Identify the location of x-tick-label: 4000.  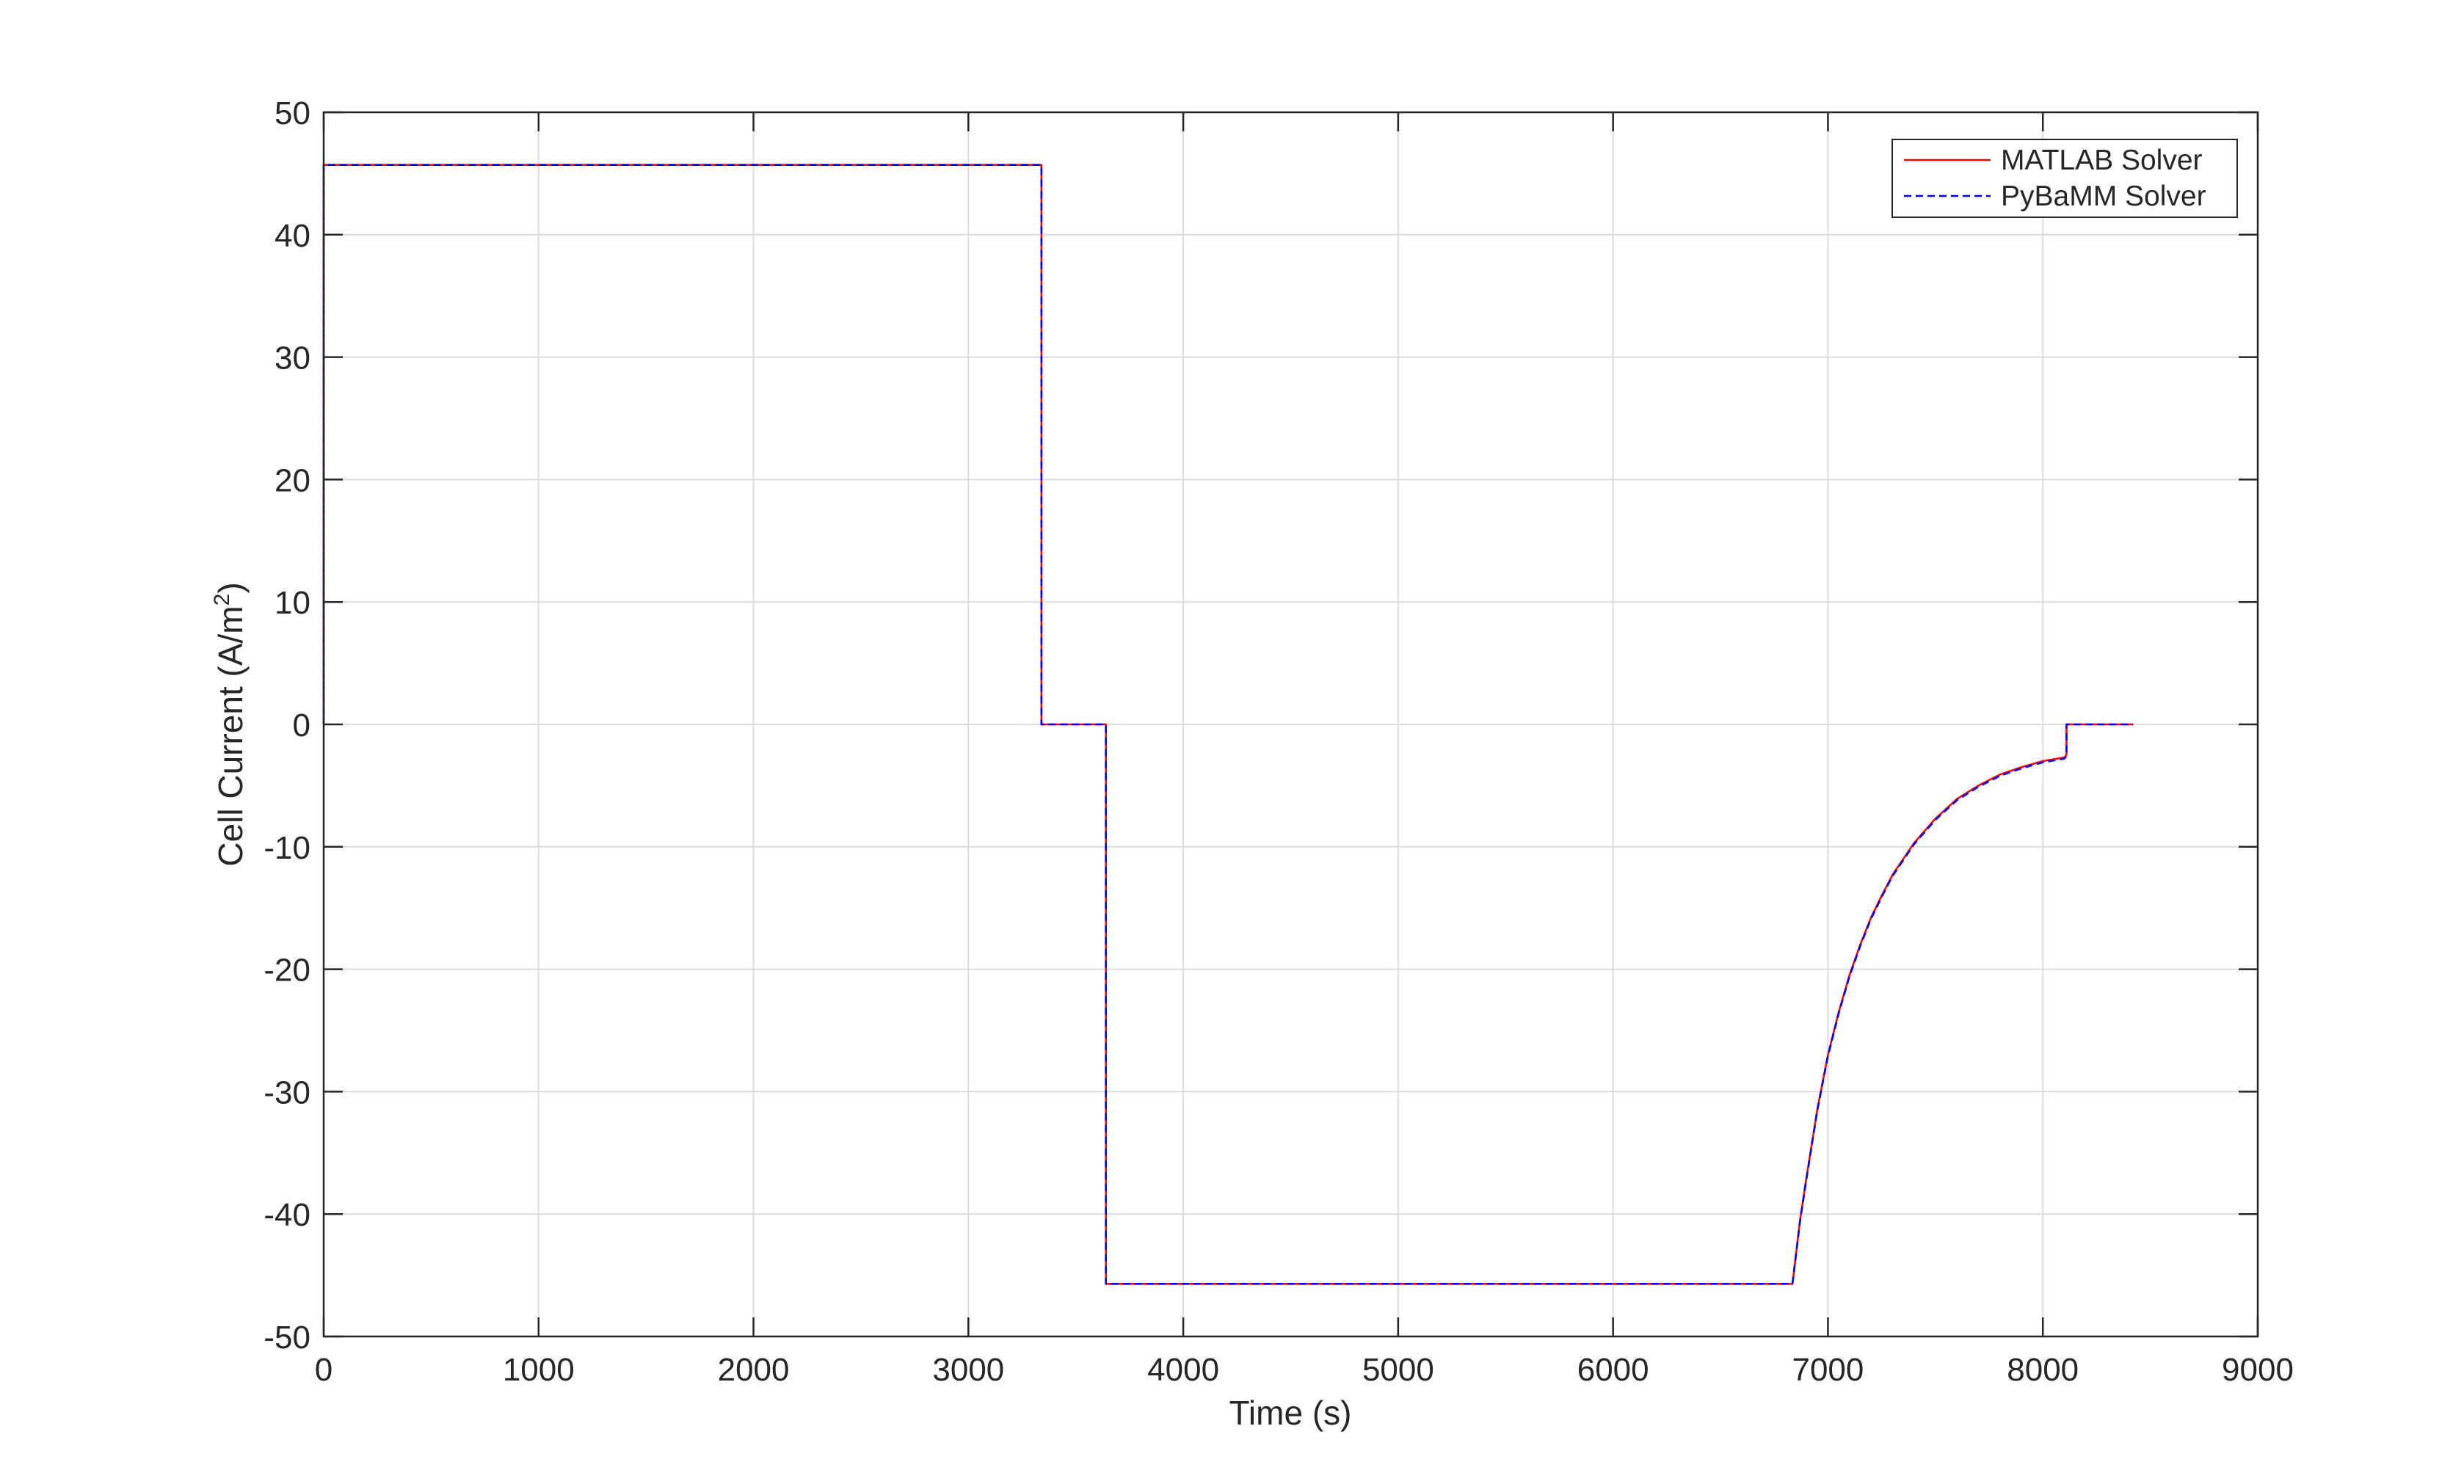
(1183, 1370).